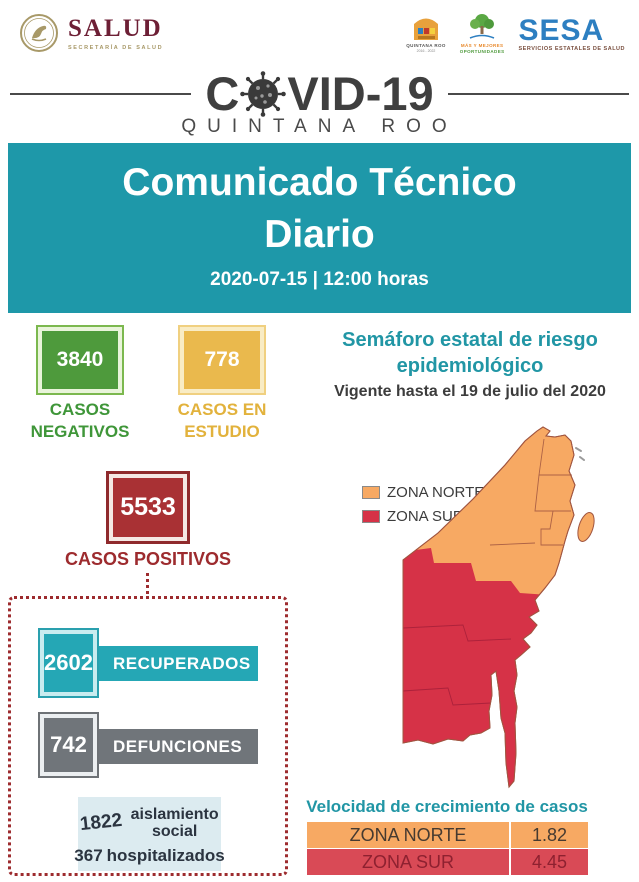 This screenshot has height=882, width=639. What do you see at coordinates (319, 182) in the screenshot?
I see `banner-title-line1: Comunicado Técnico` at bounding box center [319, 182].